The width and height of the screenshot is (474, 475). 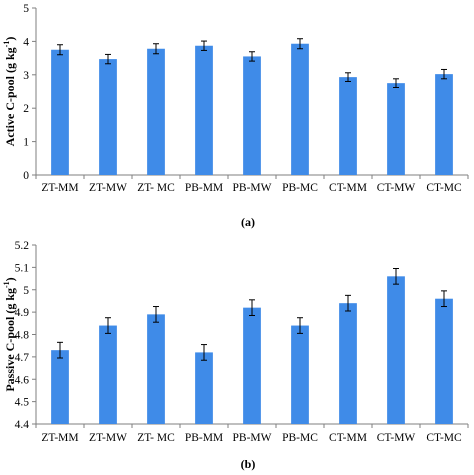 I want to click on y-tick-label: 1, so click(x=26, y=143).